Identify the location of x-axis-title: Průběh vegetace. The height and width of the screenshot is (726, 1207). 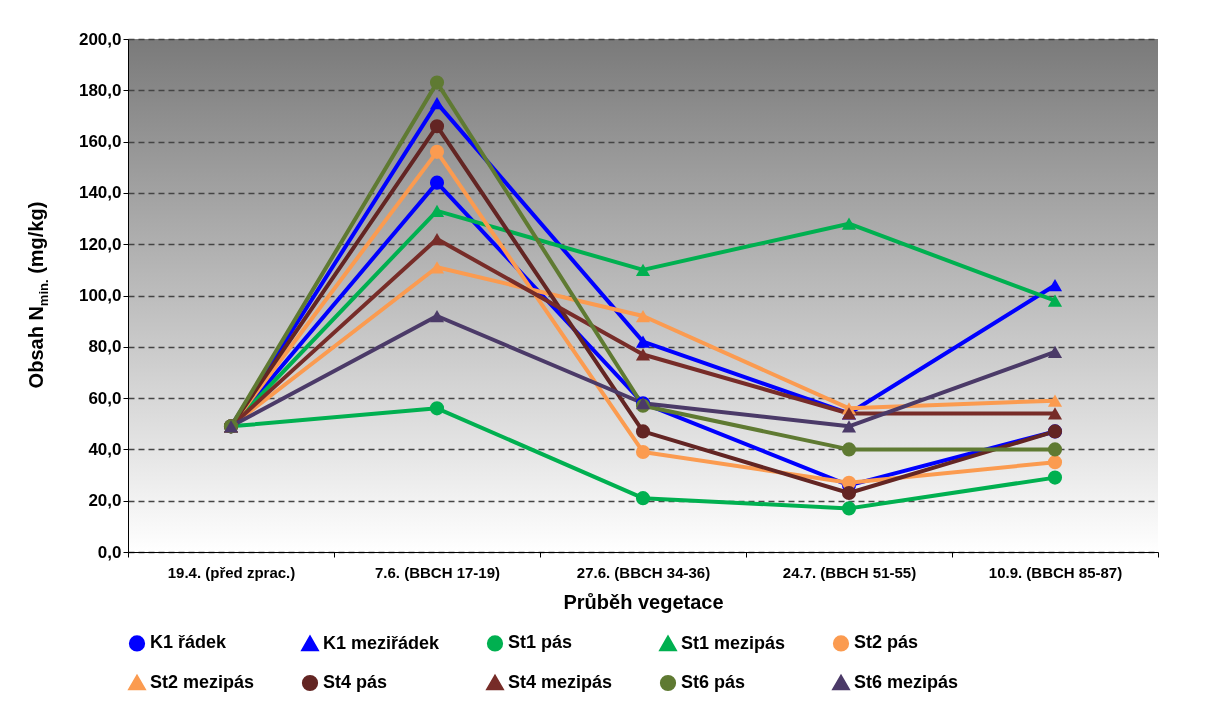
(643, 601).